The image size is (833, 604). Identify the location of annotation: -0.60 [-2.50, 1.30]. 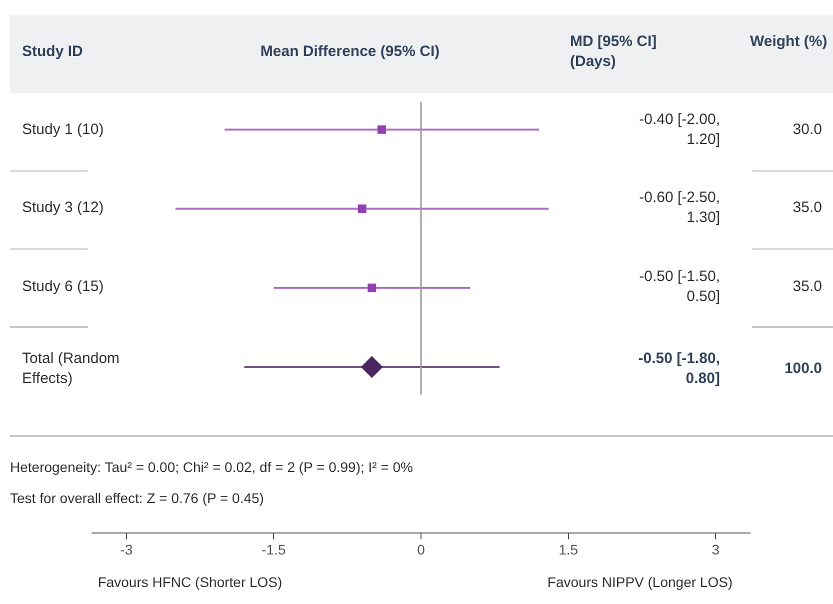
(679, 208).